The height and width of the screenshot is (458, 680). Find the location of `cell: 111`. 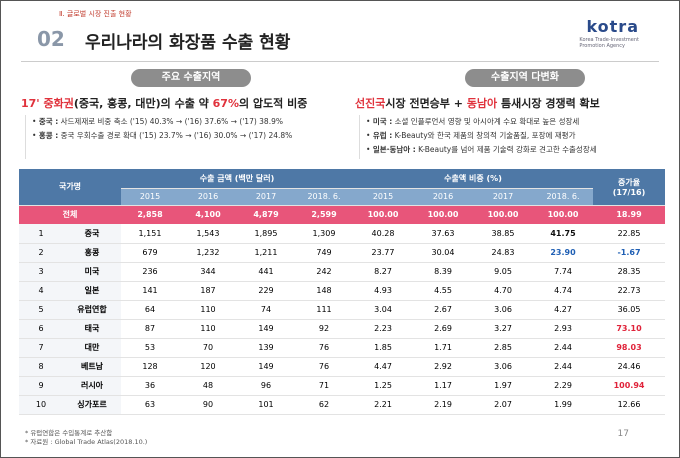

cell: 111 is located at coordinates (324, 310).